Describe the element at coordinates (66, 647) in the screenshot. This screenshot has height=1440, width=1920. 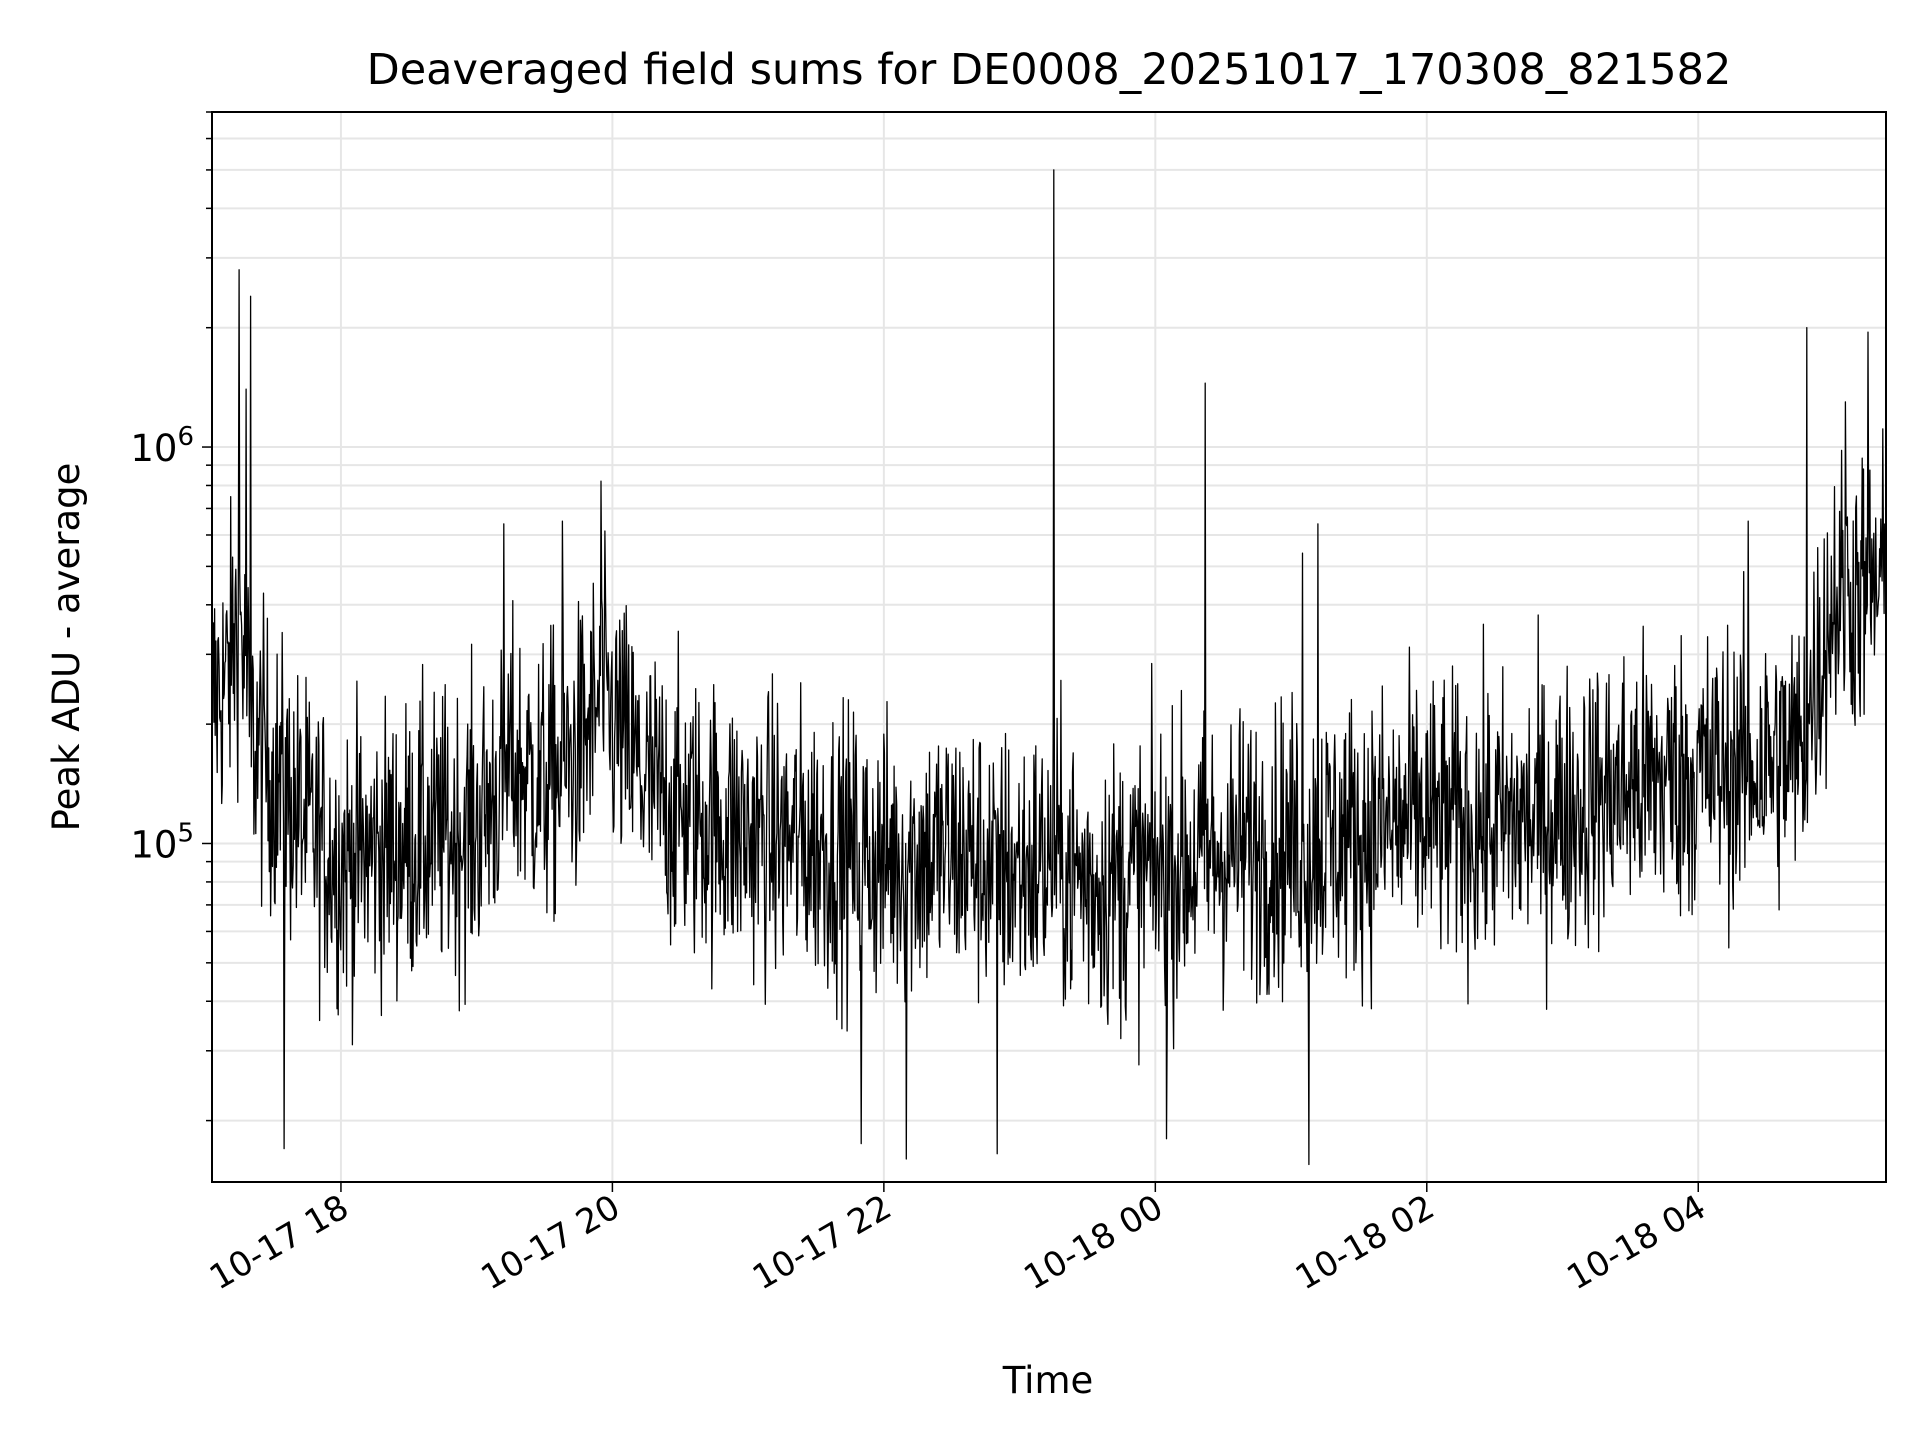
I see `y-axis-label: Peak ADU - average` at that location.